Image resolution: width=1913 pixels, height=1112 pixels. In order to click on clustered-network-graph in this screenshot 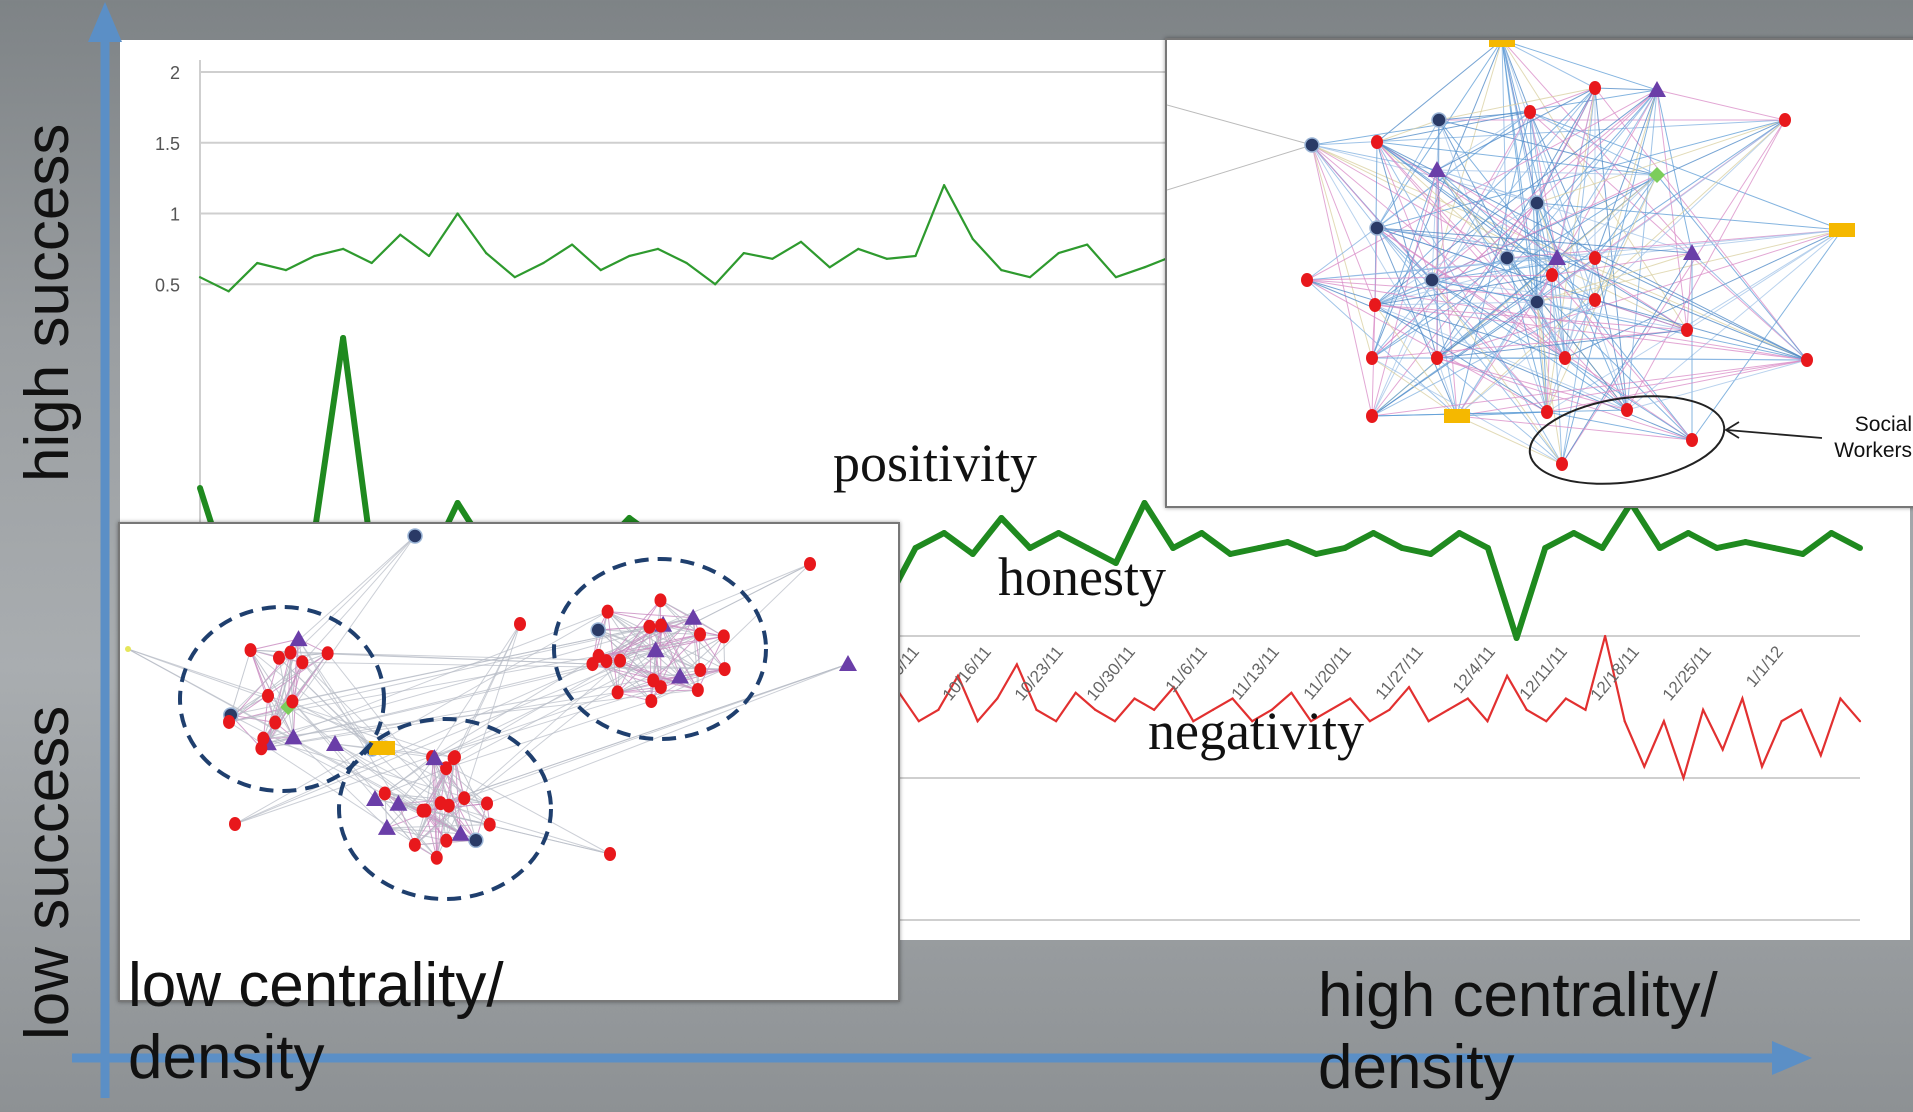, I will do `click(491, 714)`.